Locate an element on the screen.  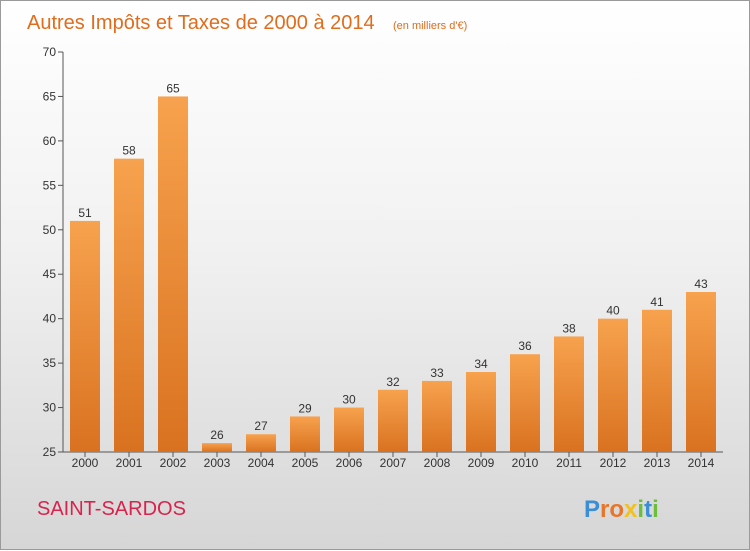
bar-2007 is located at coordinates (393, 420).